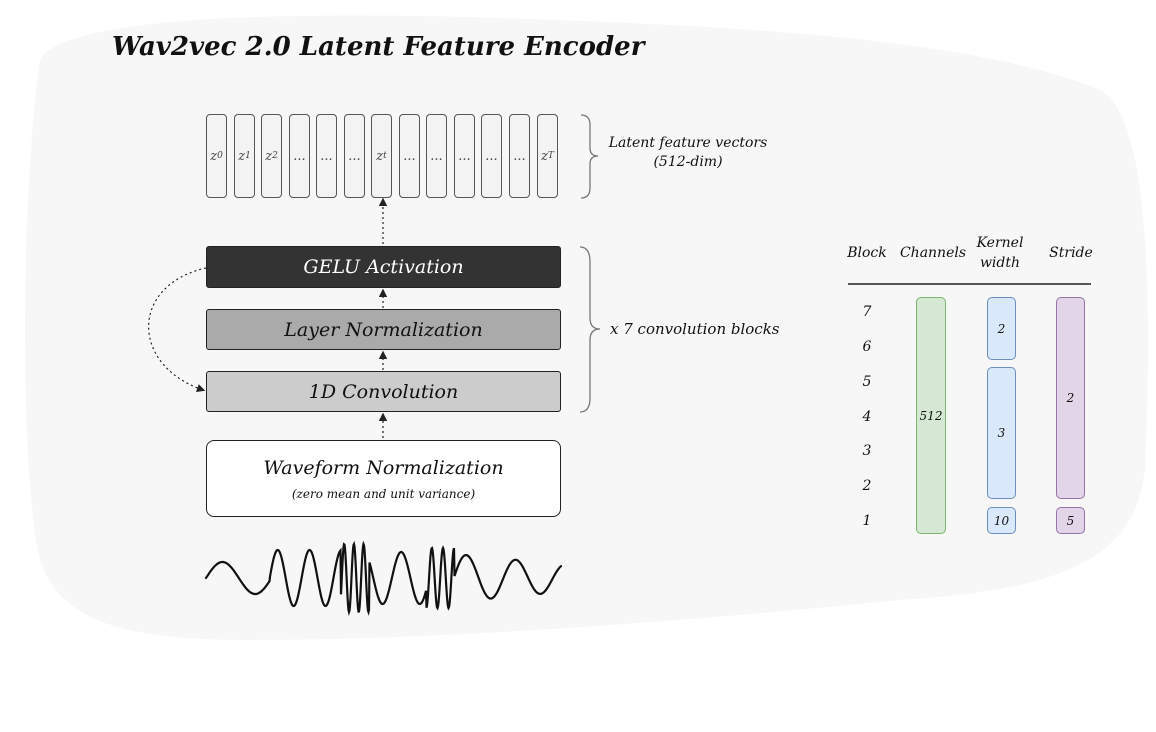 Image resolution: width=1156 pixels, height=732 pixels. Describe the element at coordinates (1000, 253) in the screenshot. I see `header-kernel-width: Kernel width` at that location.